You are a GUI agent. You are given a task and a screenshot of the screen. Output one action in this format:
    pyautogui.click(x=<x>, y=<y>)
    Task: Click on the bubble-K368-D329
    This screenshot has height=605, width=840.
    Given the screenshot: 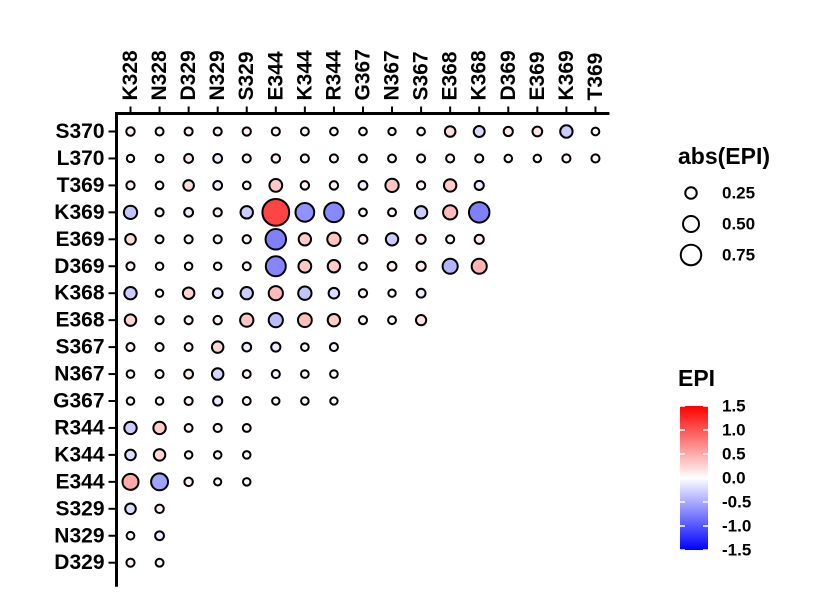 What is the action you would take?
    pyautogui.click(x=188, y=293)
    